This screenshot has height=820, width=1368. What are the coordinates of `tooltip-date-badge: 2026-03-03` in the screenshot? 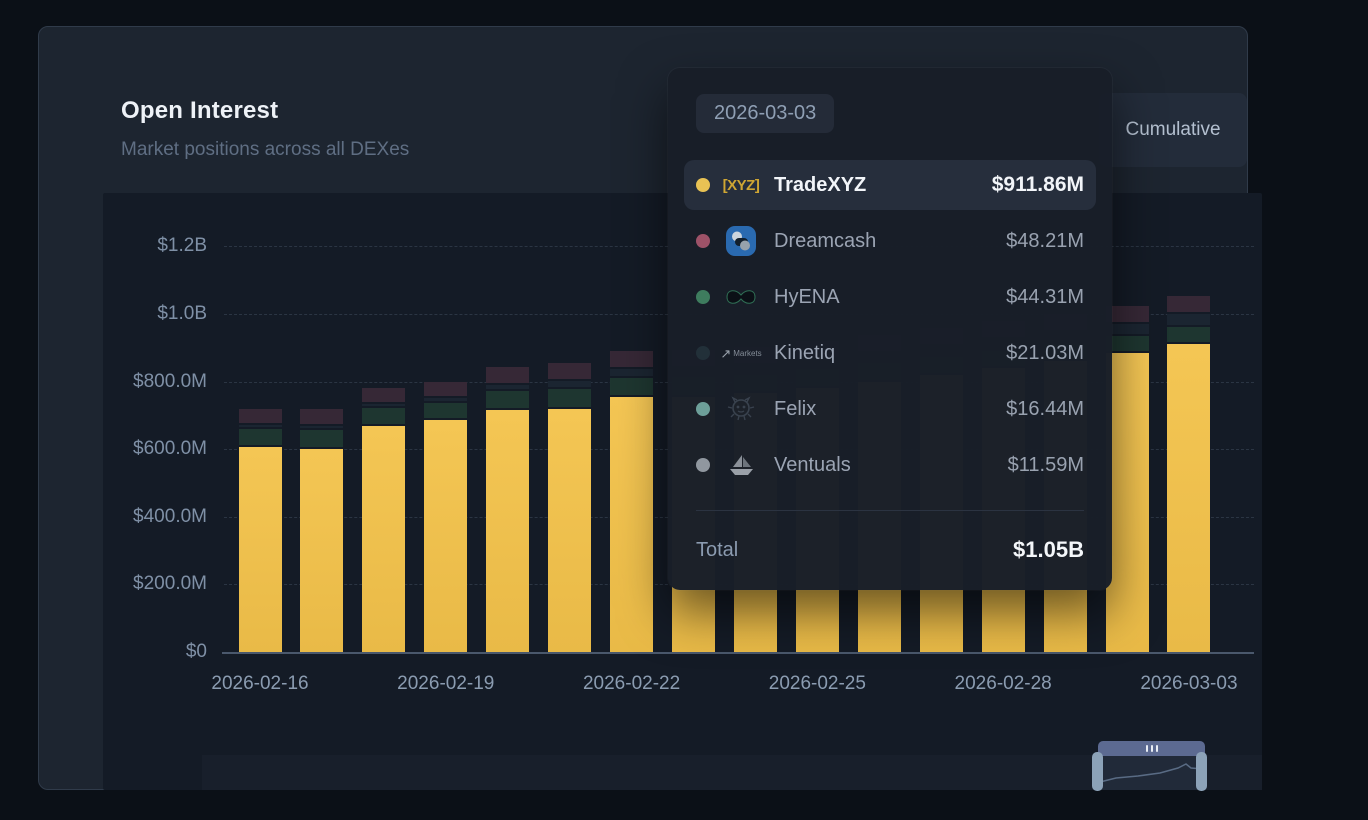 It's located at (765, 113).